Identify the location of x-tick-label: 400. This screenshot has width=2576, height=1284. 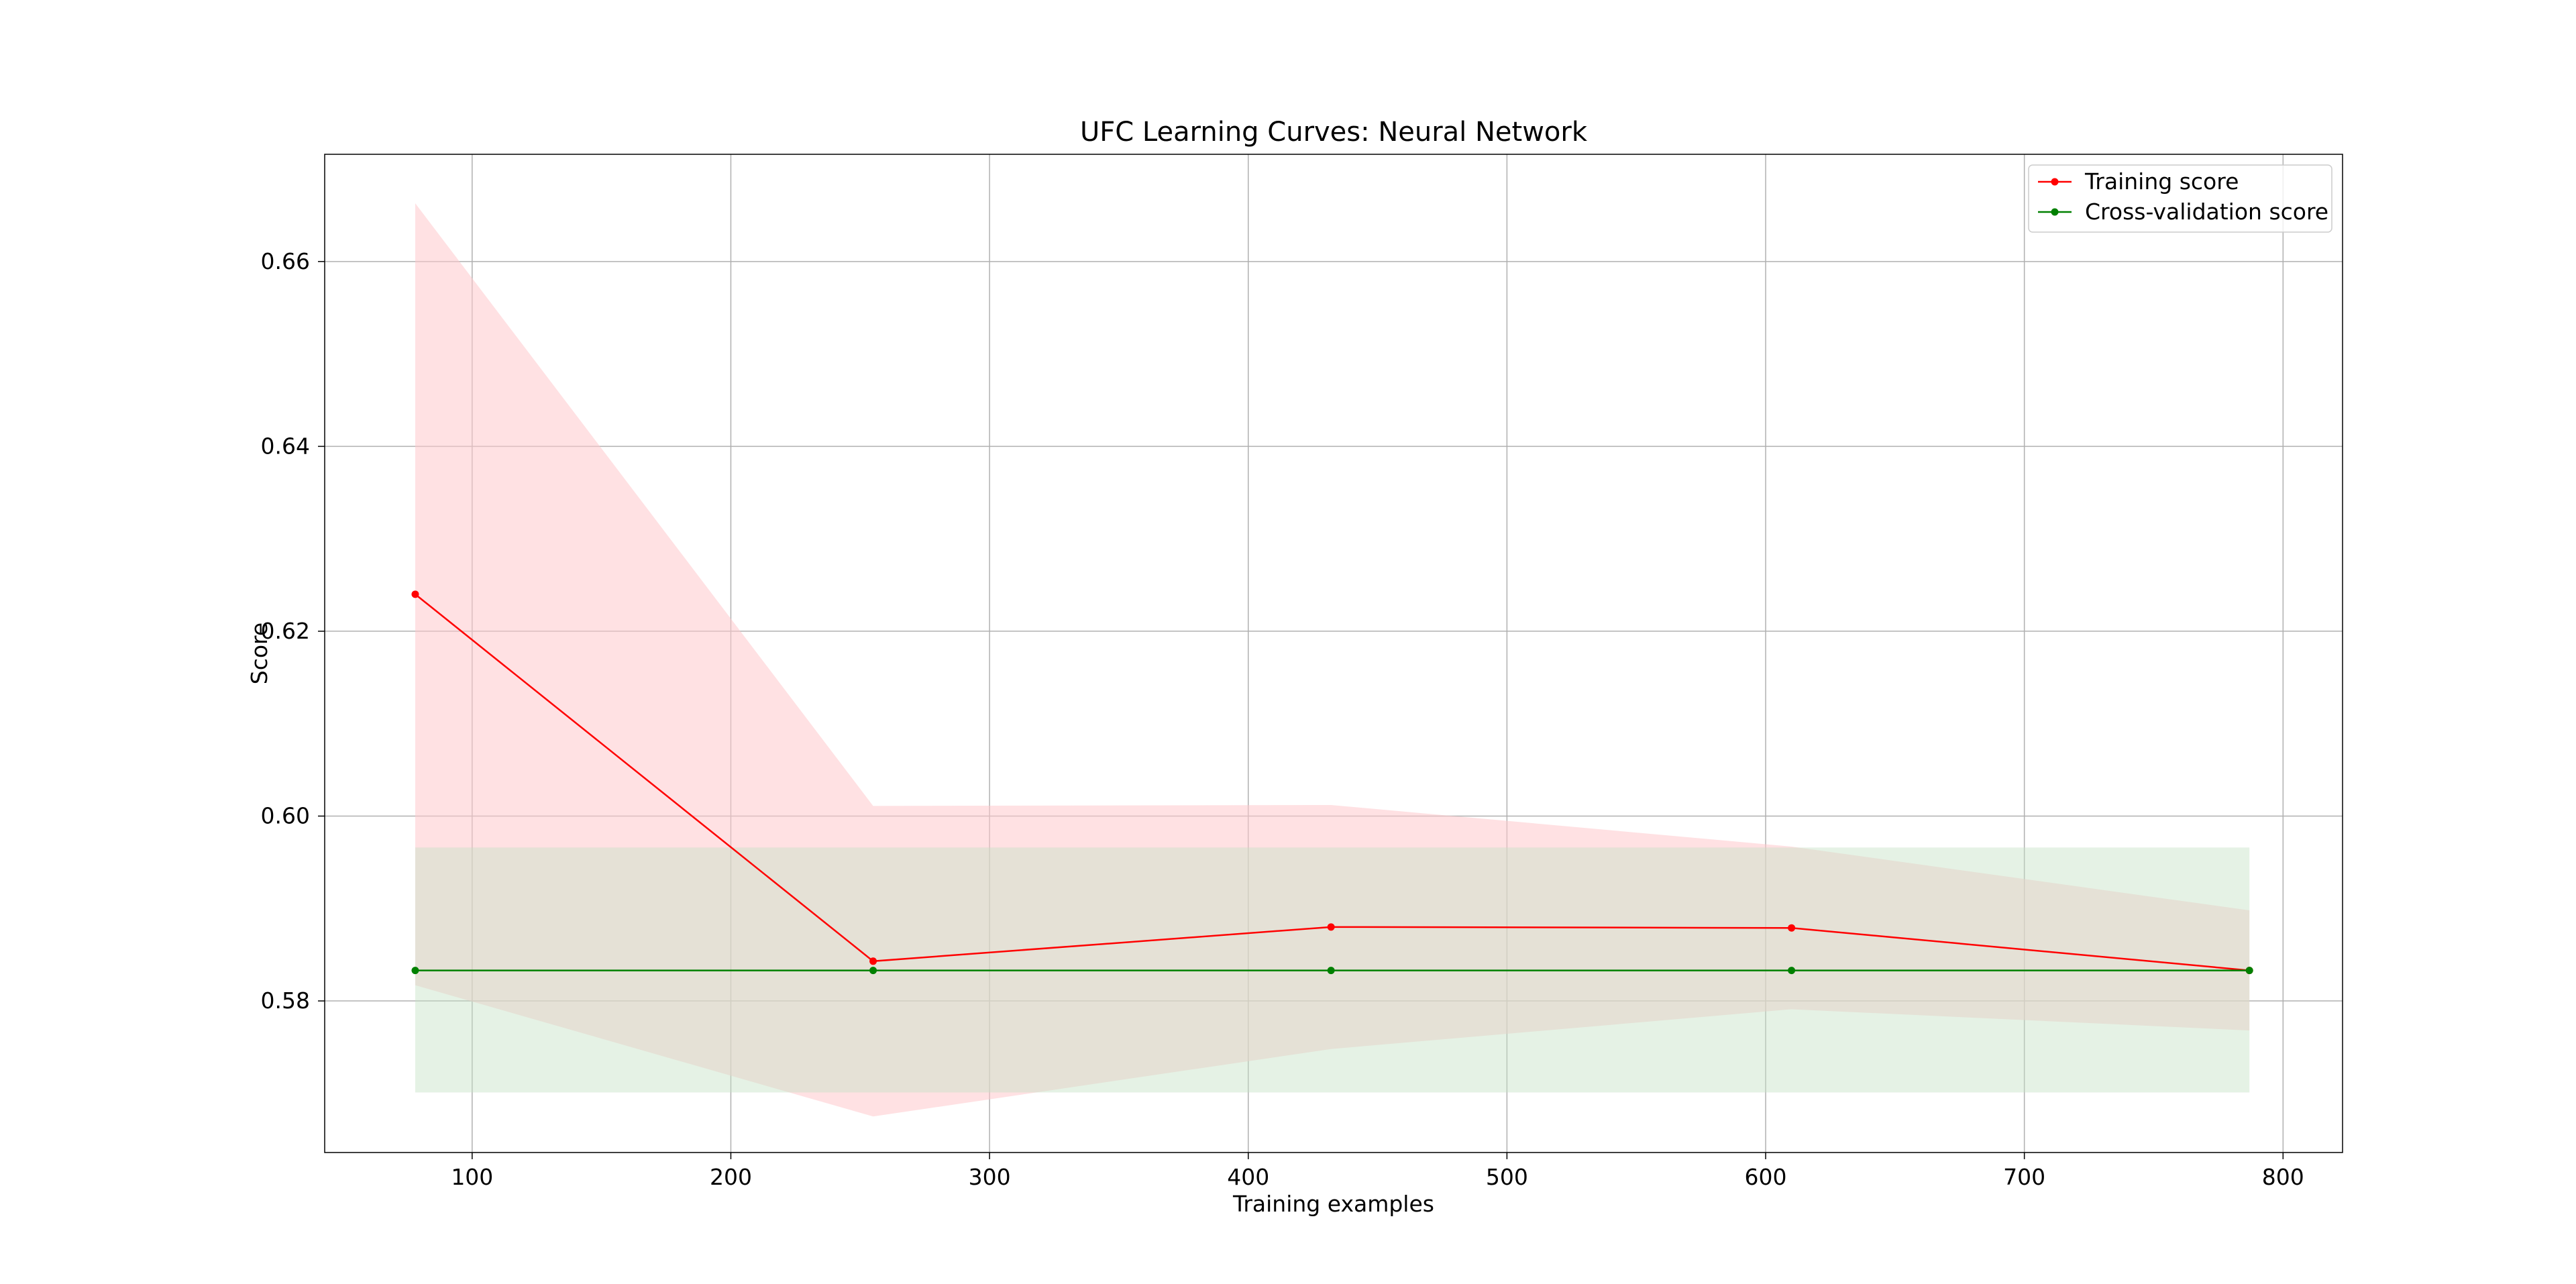
(1248, 1177).